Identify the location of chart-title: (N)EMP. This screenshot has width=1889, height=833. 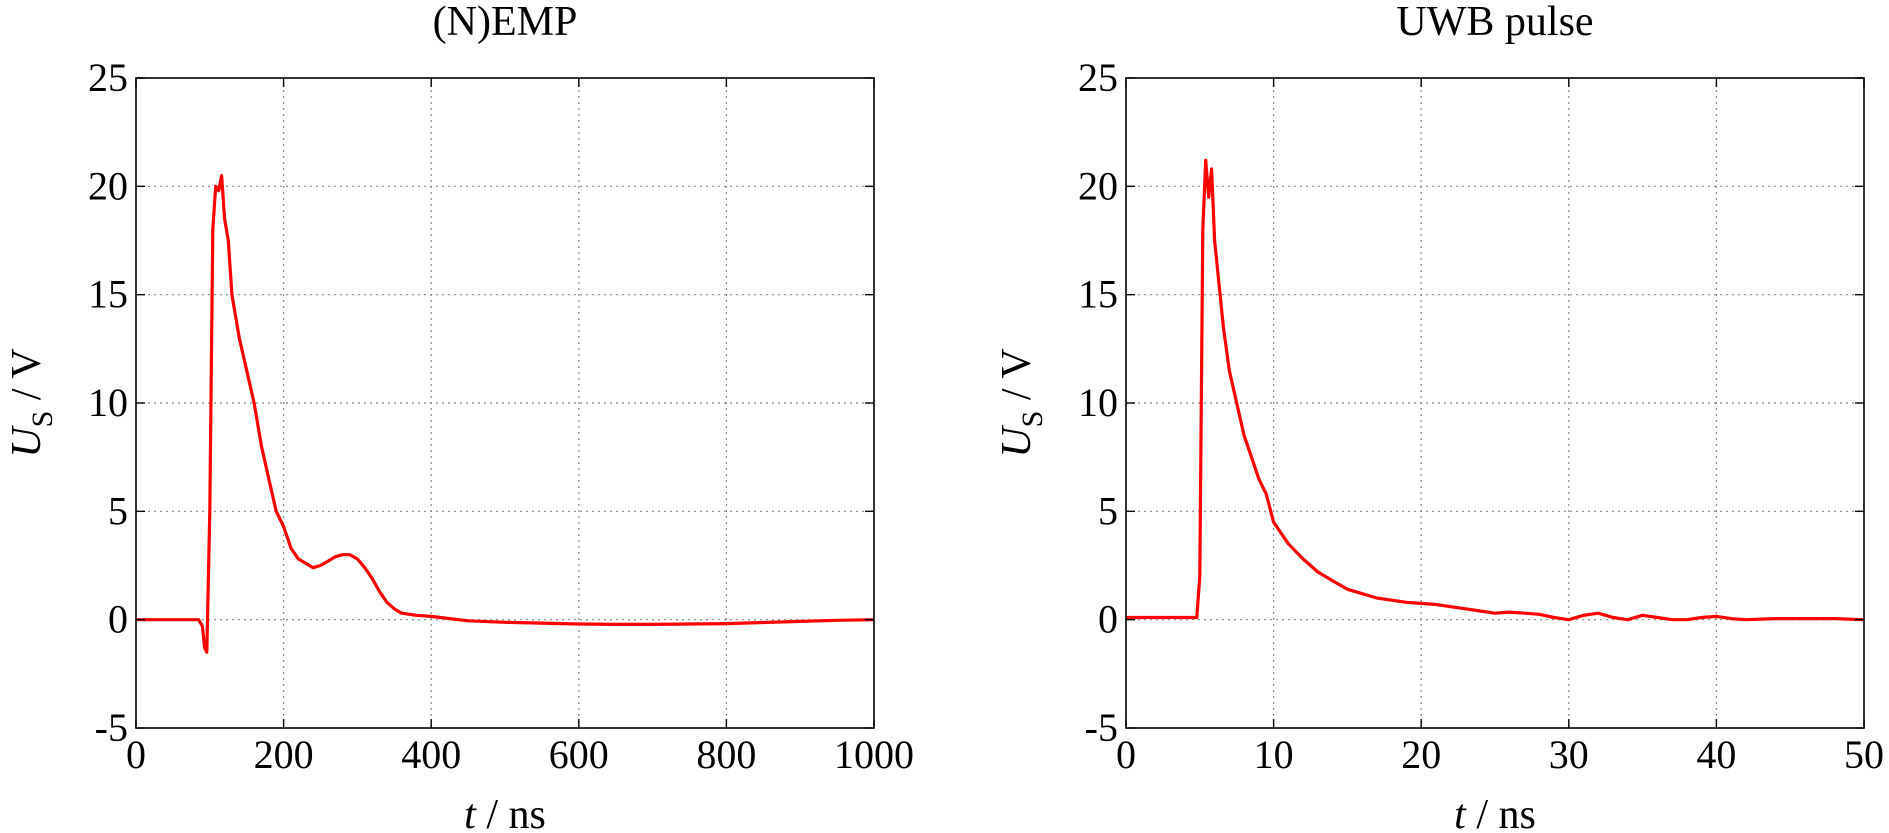
(505, 22).